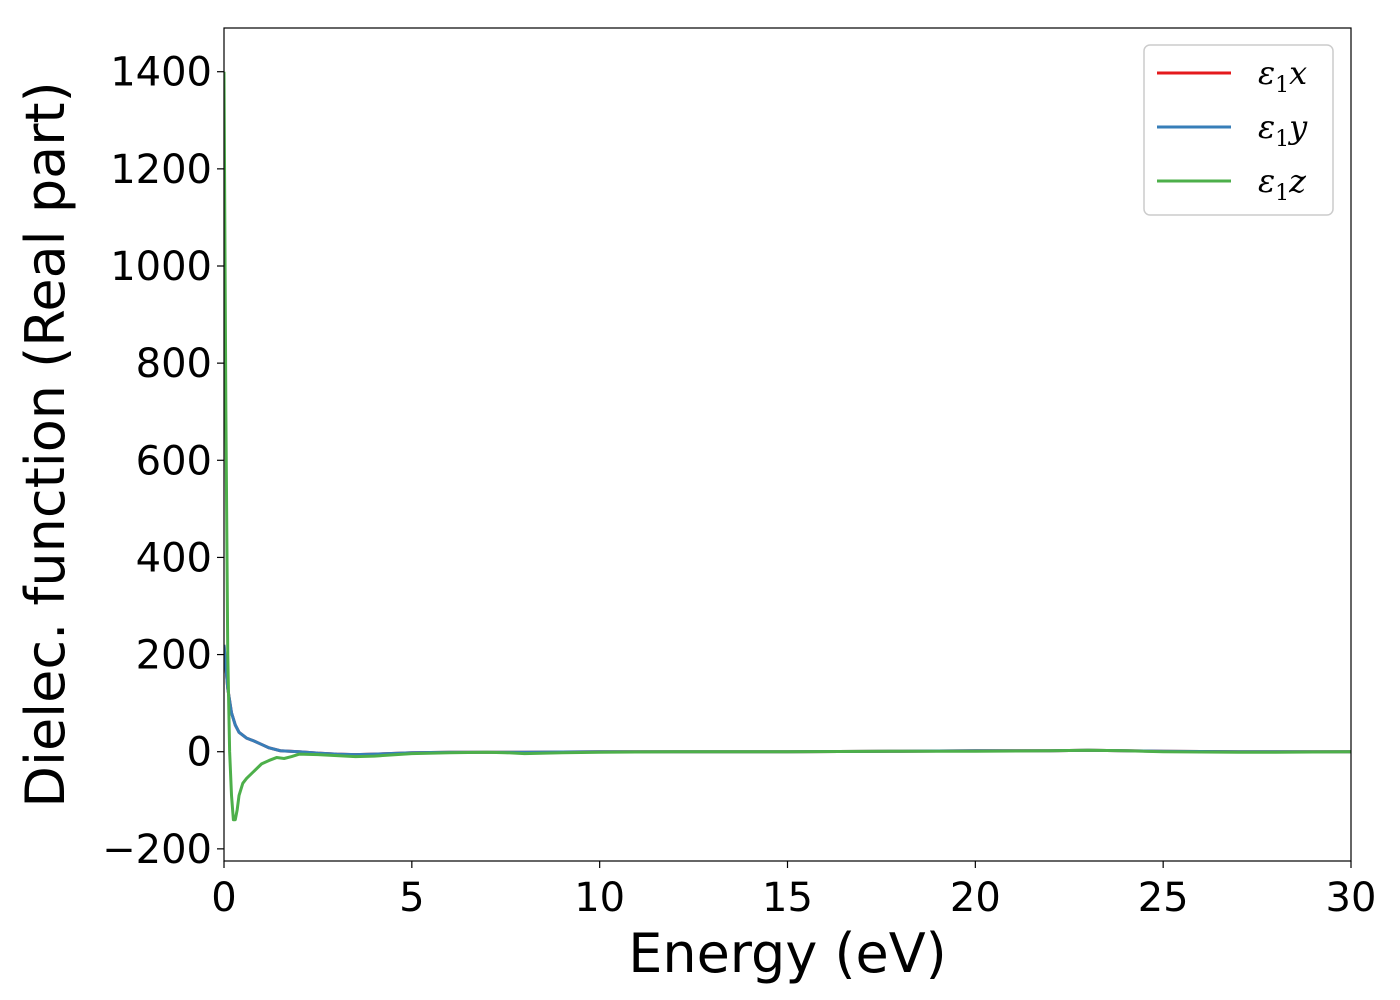  Describe the element at coordinates (45, 444) in the screenshot. I see `y-axis-label: Dielec. function (Real part)` at that location.